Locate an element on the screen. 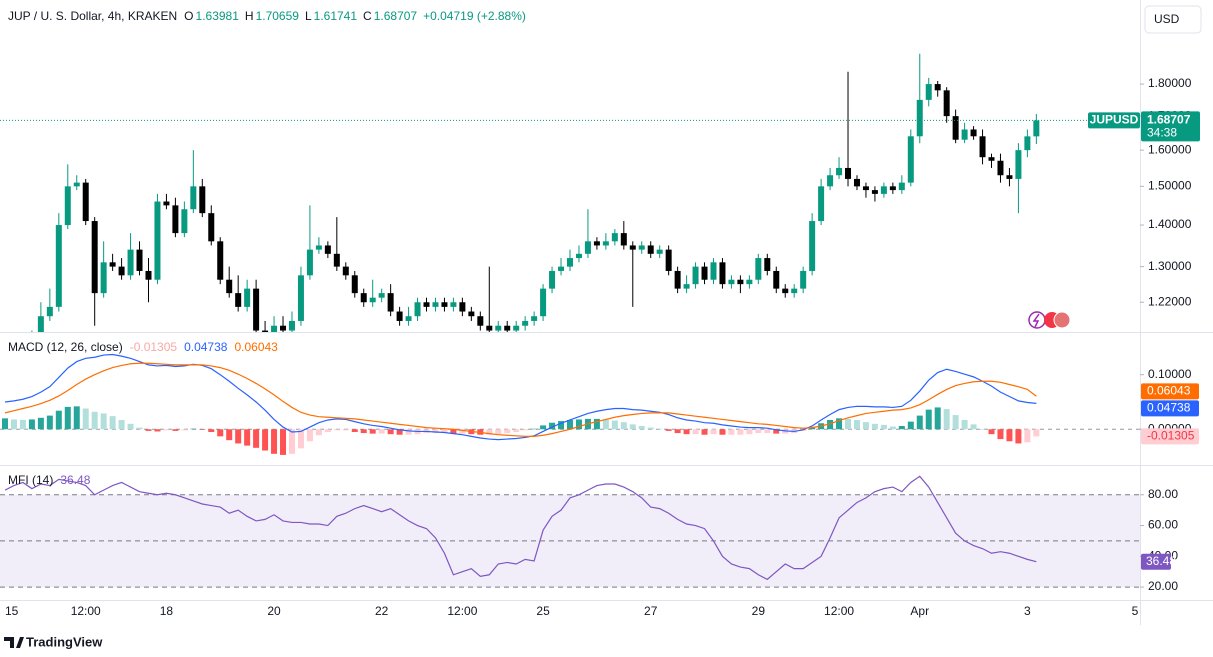  currency-box is located at coordinates (1173, 19).